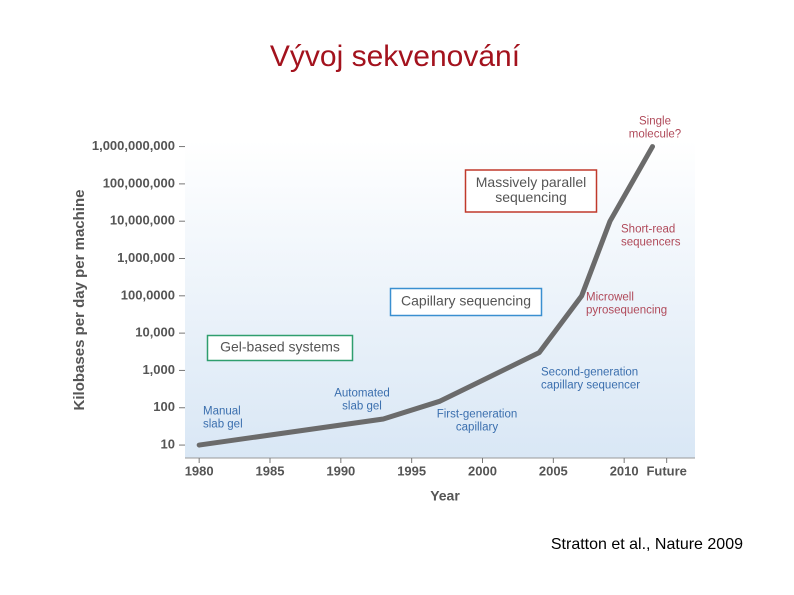 Image resolution: width=794 pixels, height=595 pixels. What do you see at coordinates (133, 145) in the screenshot?
I see `y-tick-label: 1,000,000,000` at bounding box center [133, 145].